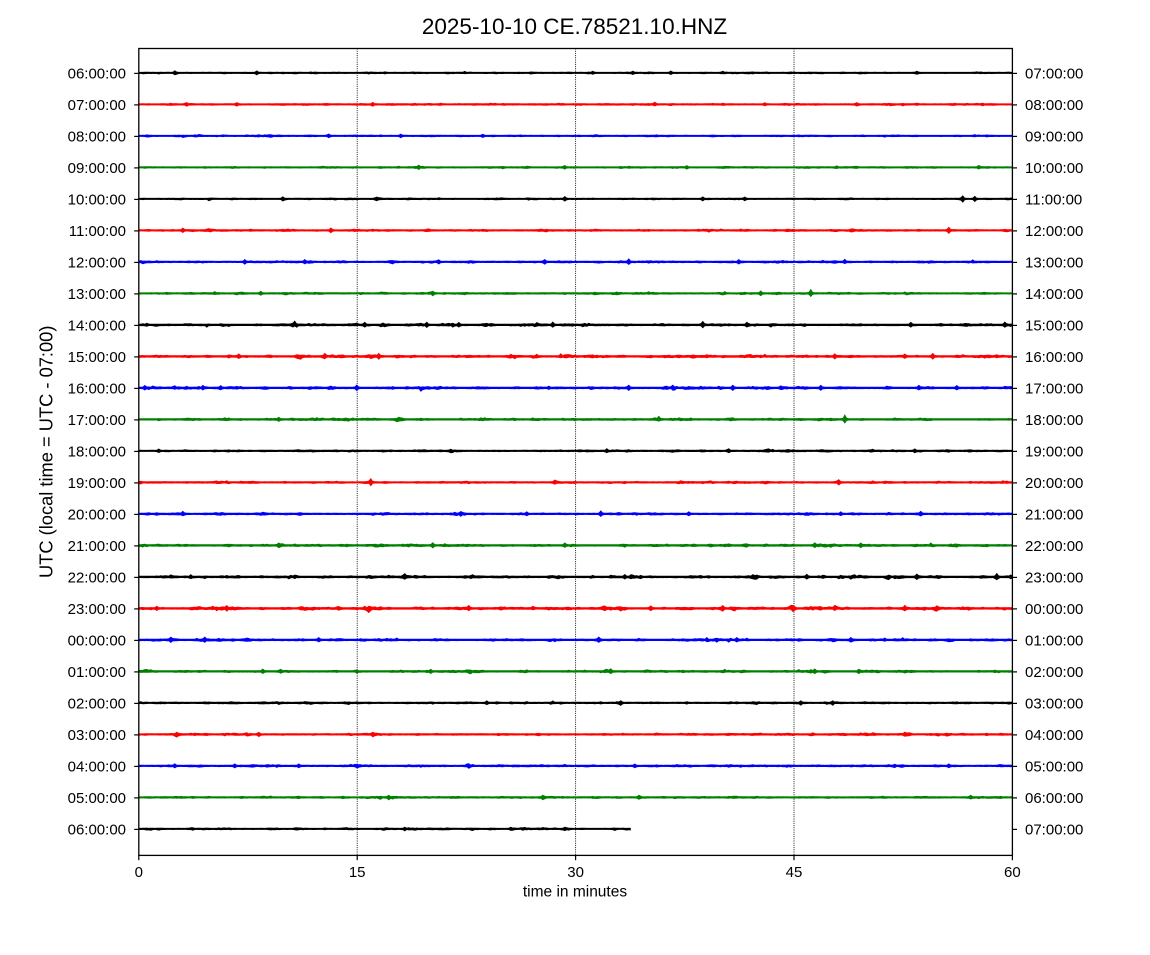  What do you see at coordinates (357, 872) in the screenshot?
I see `svg-text: 15` at bounding box center [357, 872].